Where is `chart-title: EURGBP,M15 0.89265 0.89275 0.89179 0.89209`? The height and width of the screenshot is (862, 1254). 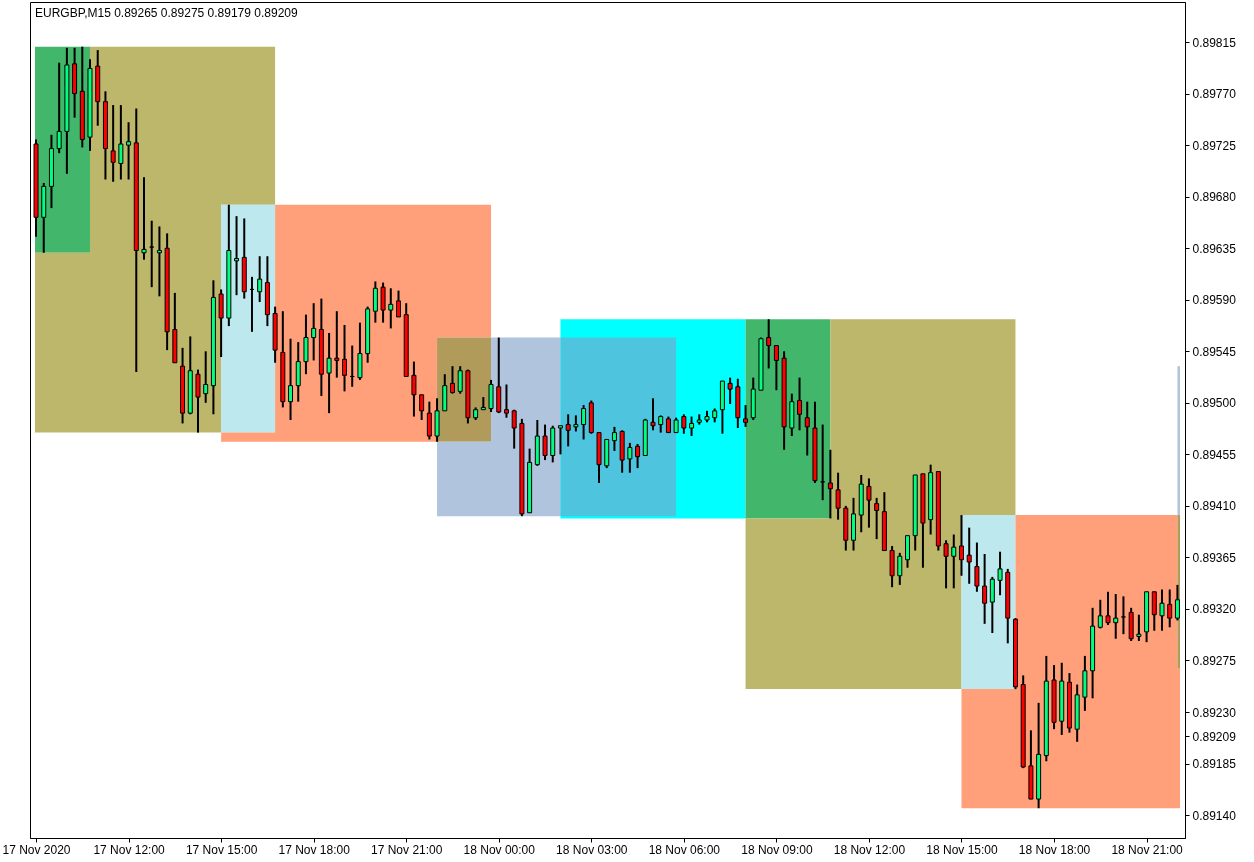 chart-title: EURGBP,M15 0.89265 0.89275 0.89179 0.89209 is located at coordinates (166, 13).